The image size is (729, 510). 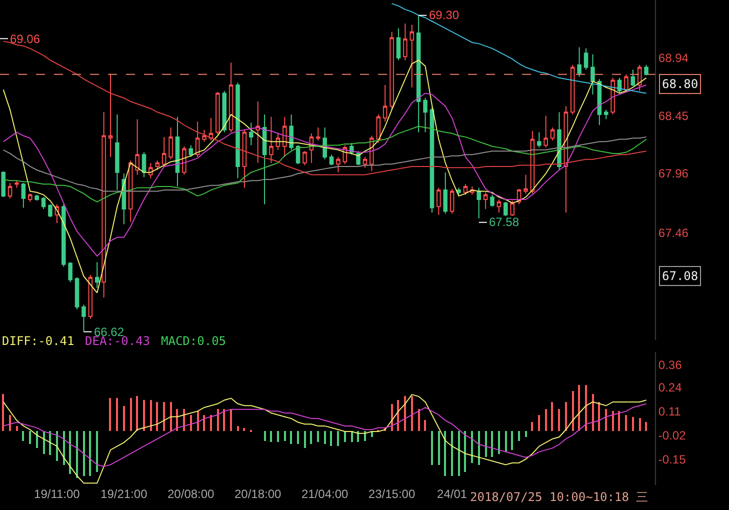 I want to click on annotation: 67.58, so click(x=504, y=222).